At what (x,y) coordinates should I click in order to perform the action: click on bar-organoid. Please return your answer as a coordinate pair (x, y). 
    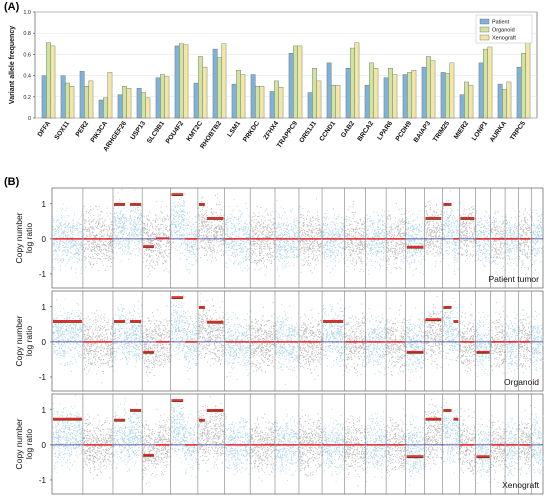
    Looking at the image, I should click on (333, 101).